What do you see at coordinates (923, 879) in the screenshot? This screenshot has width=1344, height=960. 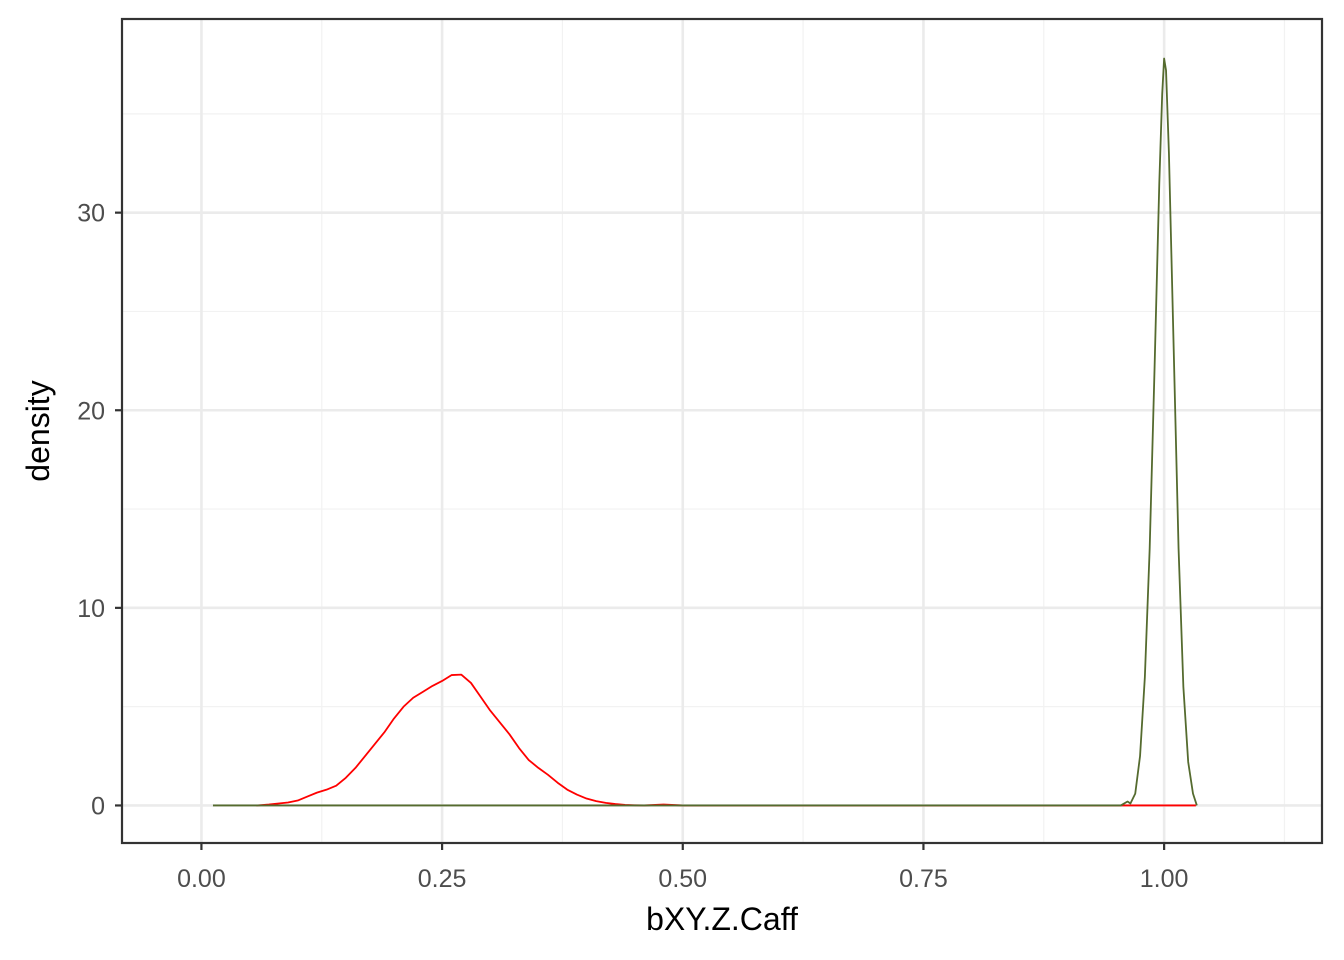 I see `x-tick-label-3: 0.75` at bounding box center [923, 879].